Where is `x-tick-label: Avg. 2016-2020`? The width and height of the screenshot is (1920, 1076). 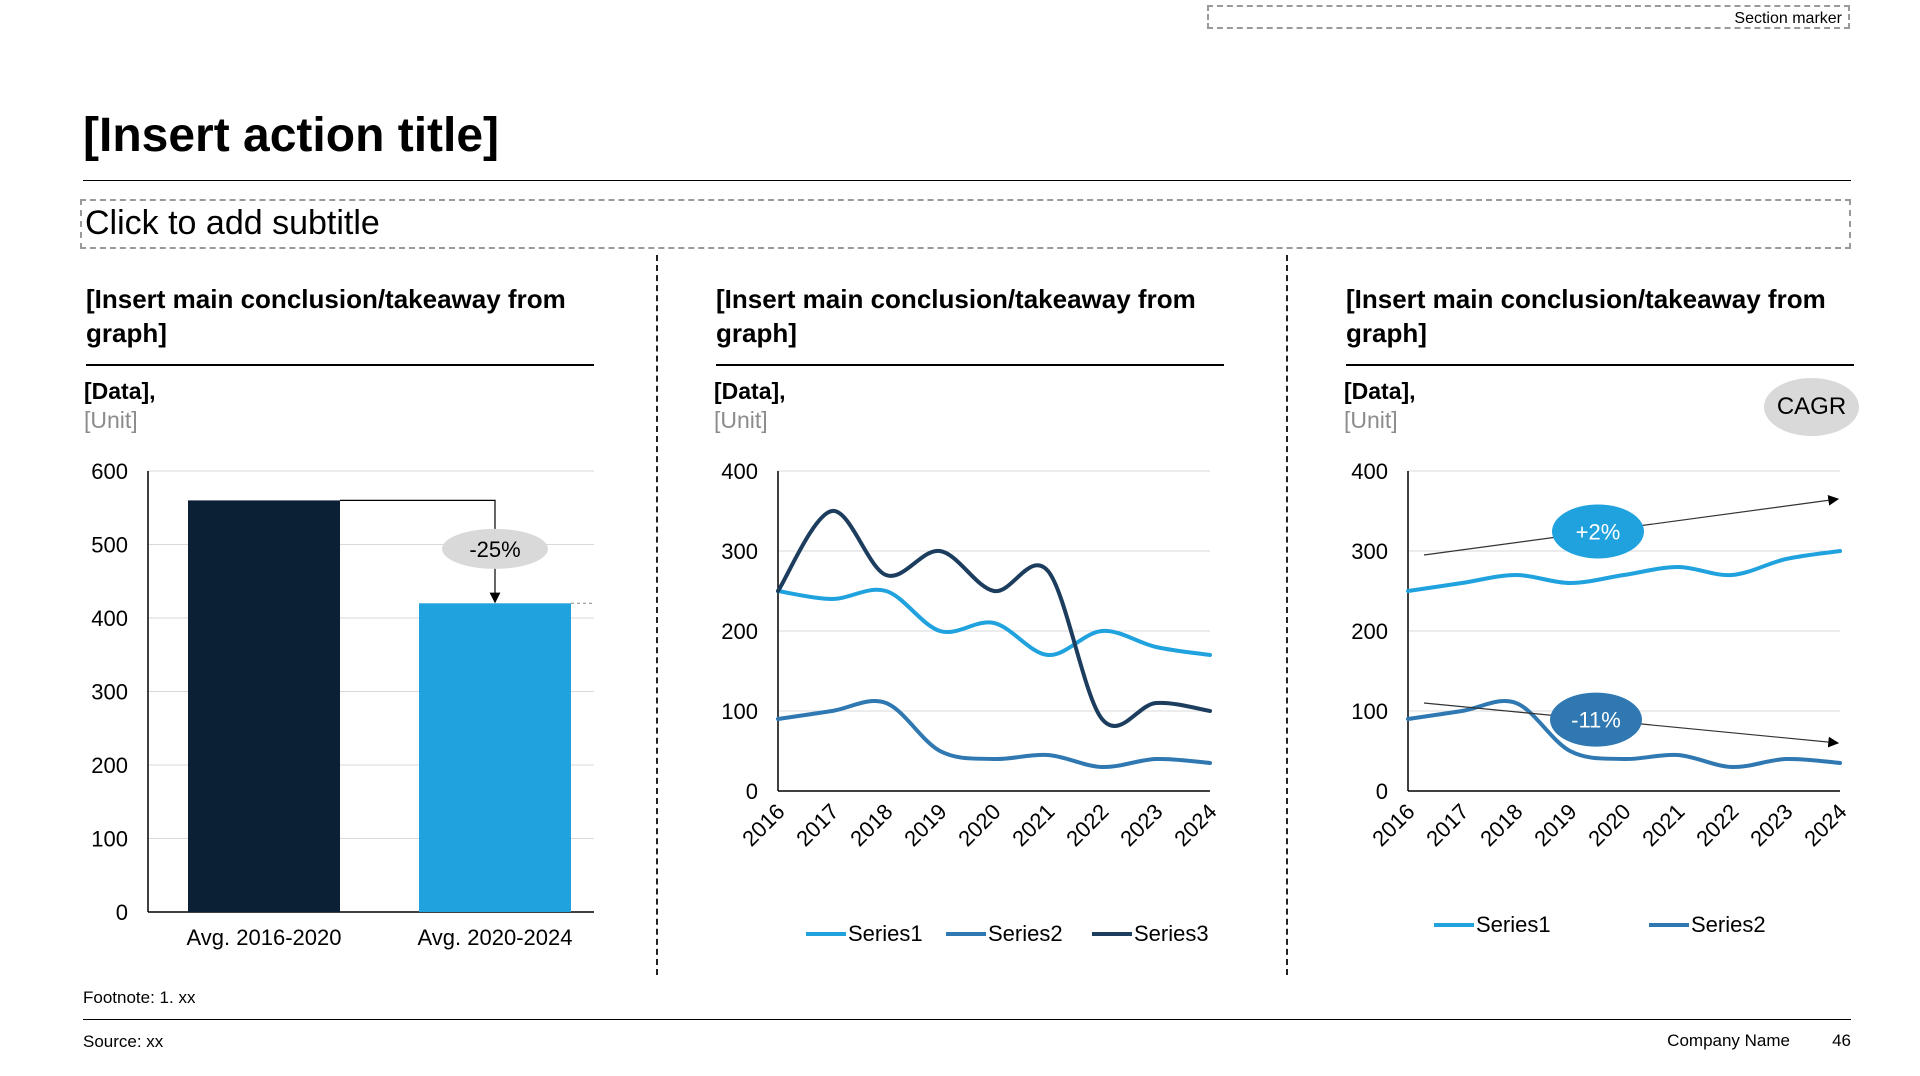
x-tick-label: Avg. 2016-2020 is located at coordinates (264, 937).